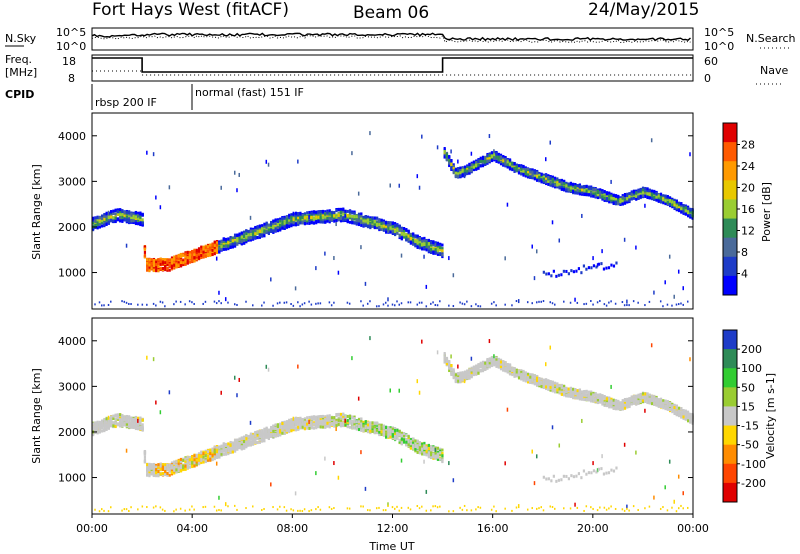 This screenshot has height=554, width=800. I want to click on nave-label: Nave, so click(774, 70).